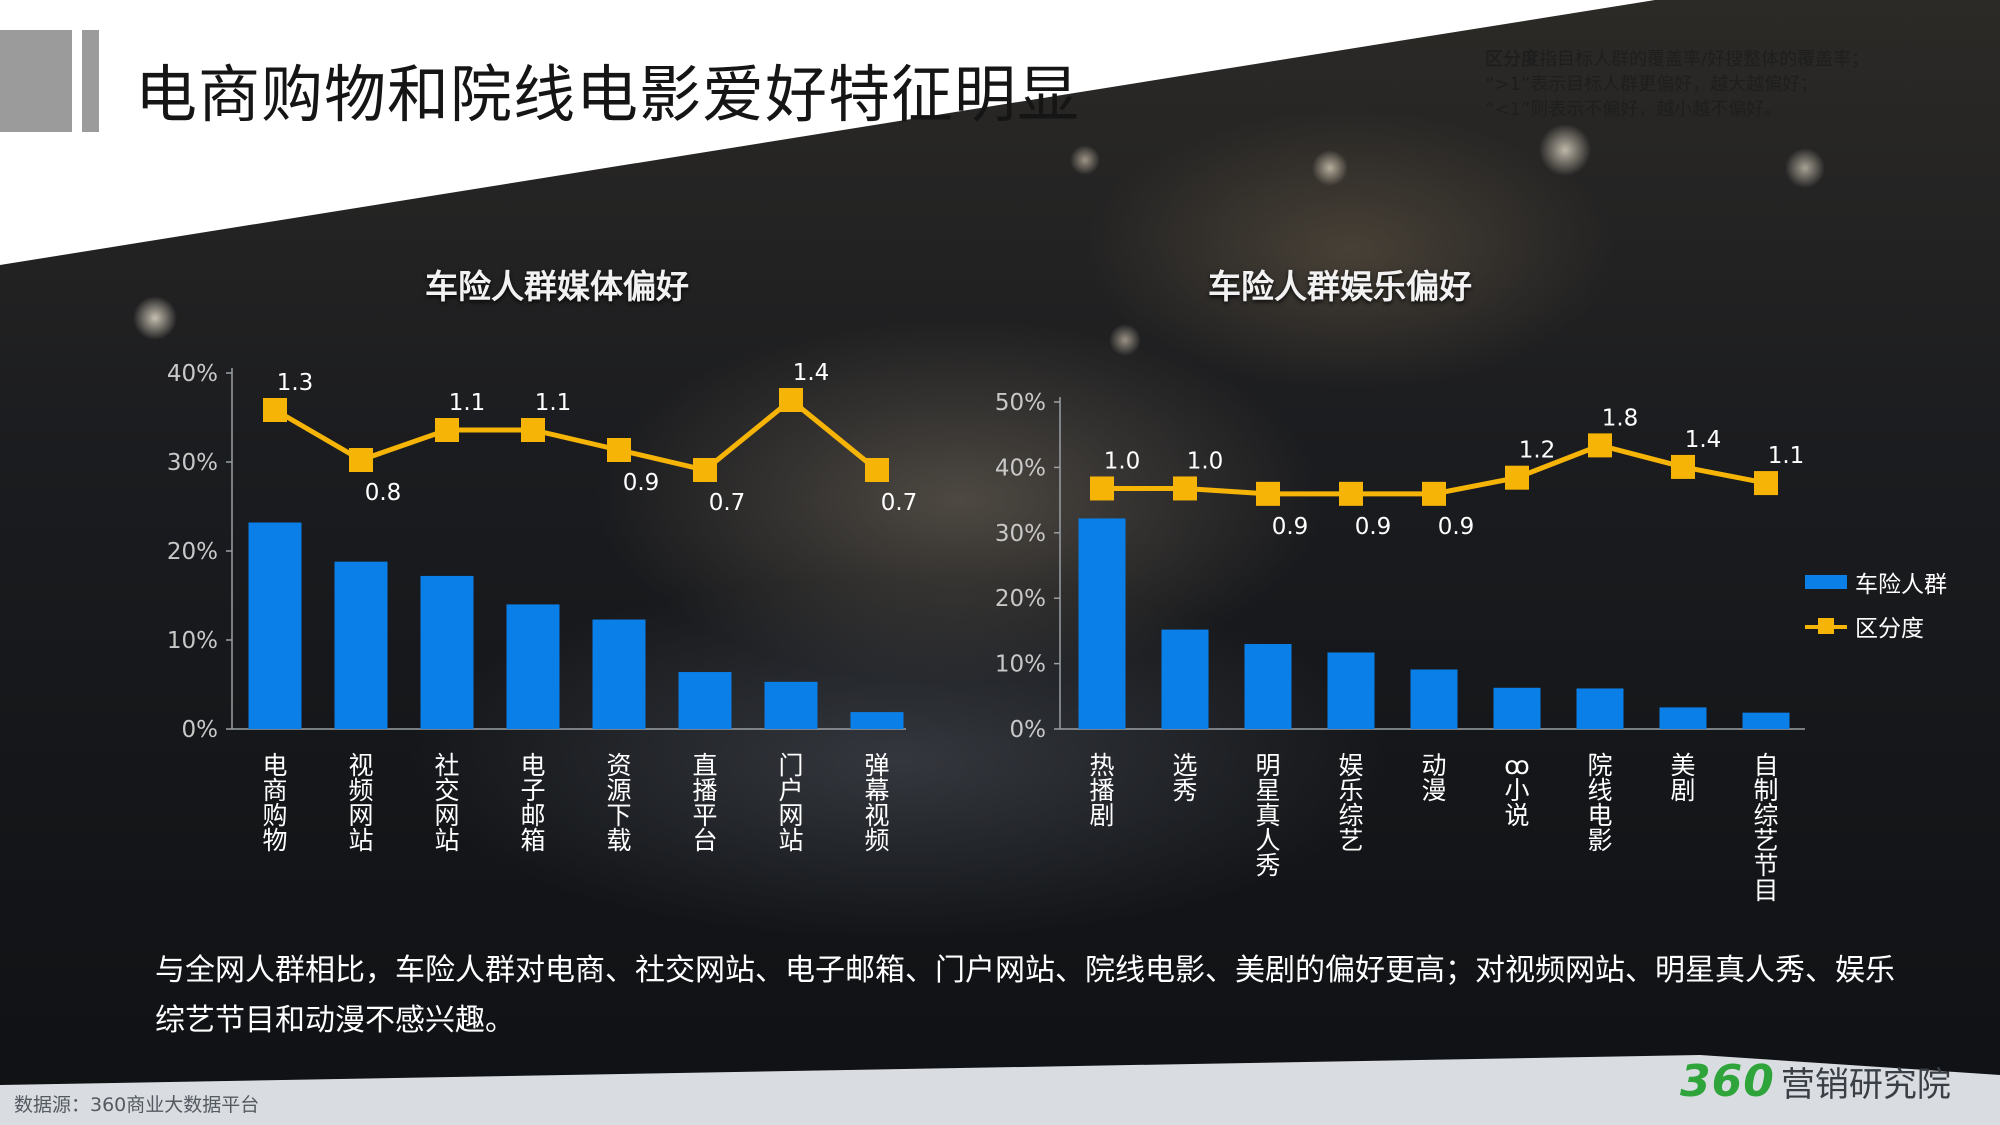 The height and width of the screenshot is (1125, 2000). What do you see at coordinates (1537, 451) in the screenshot?
I see `entertainment-line-label: 1.2` at bounding box center [1537, 451].